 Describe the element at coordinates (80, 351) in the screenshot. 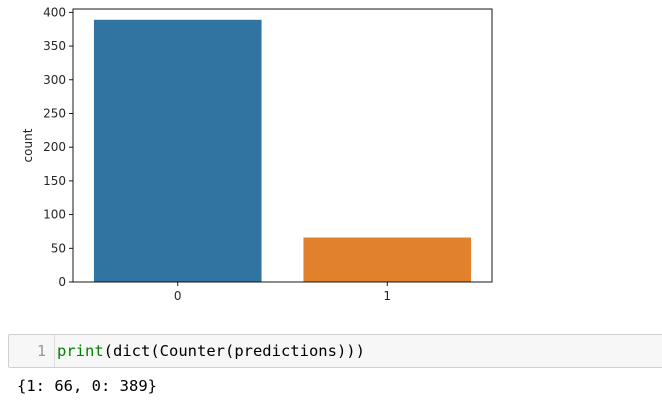

I see `code-builtin-print: print` at that location.